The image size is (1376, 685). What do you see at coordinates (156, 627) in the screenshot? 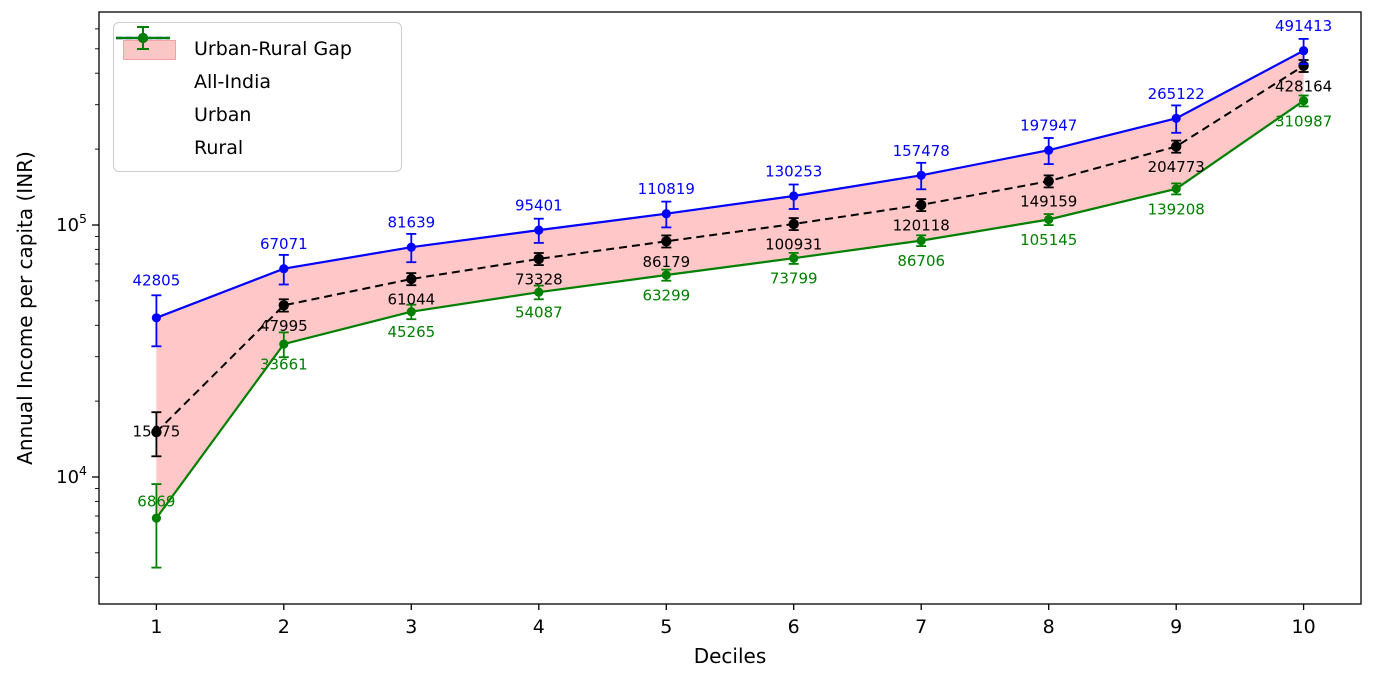
I see `x-tick-label: 1` at bounding box center [156, 627].